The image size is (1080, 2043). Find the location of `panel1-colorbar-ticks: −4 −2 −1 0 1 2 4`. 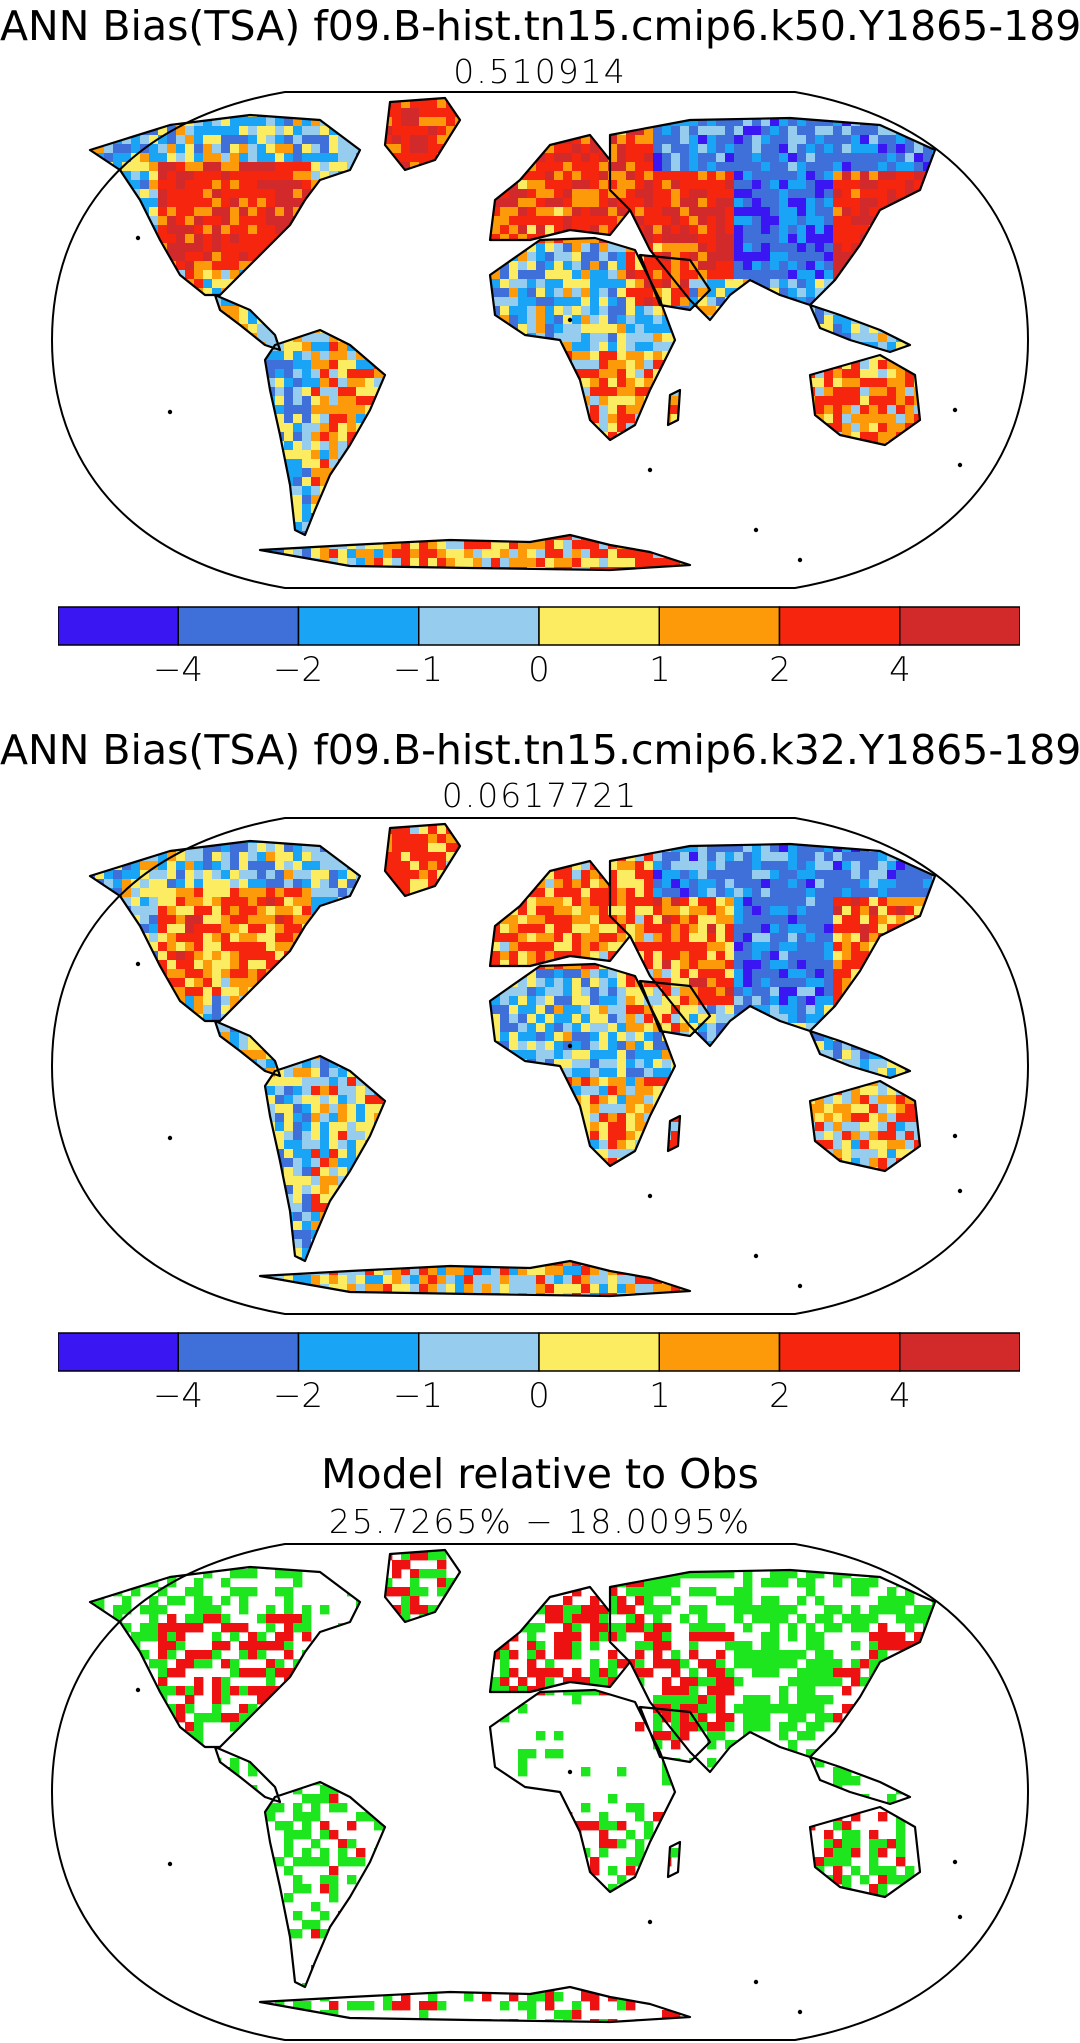

panel1-colorbar-ticks: −4 −2 −1 0 1 2 4 is located at coordinates (540, 672).